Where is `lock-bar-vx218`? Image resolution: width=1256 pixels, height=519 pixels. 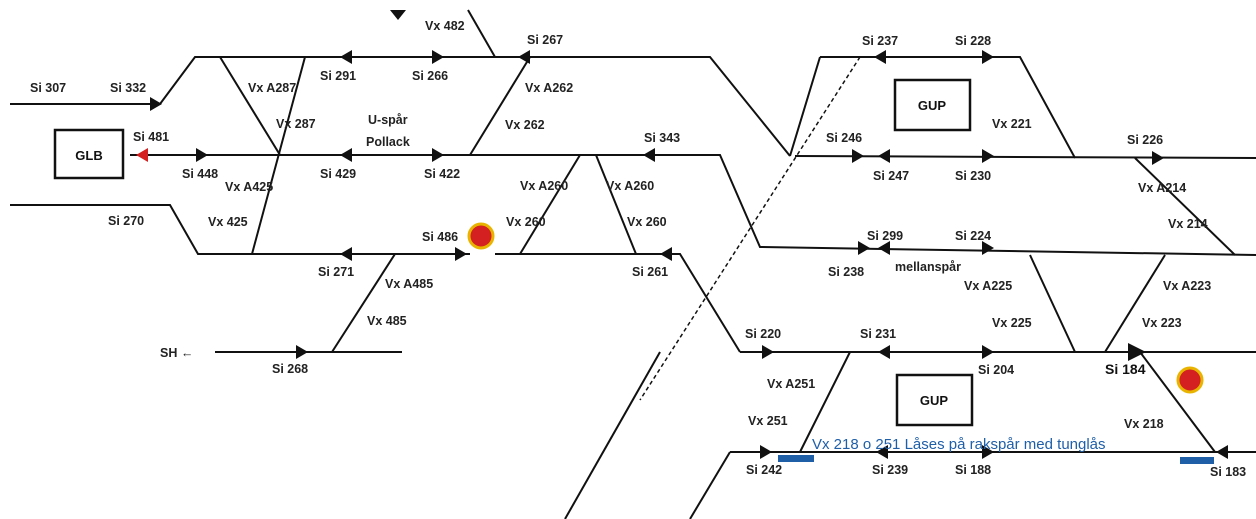 lock-bar-vx218 is located at coordinates (1197, 460).